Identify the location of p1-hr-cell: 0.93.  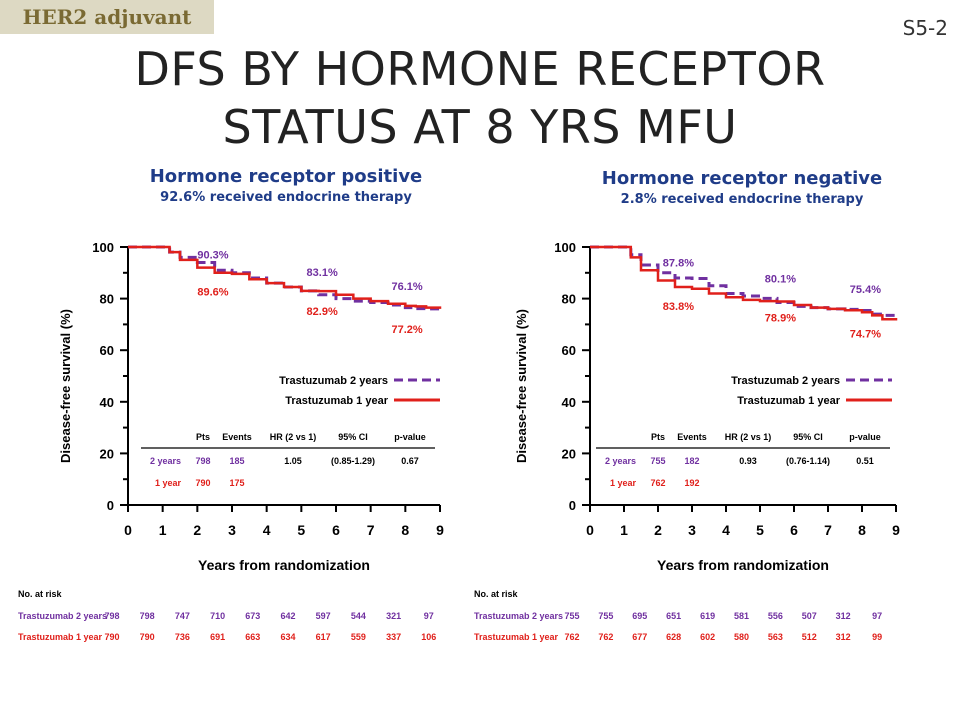
(748, 461).